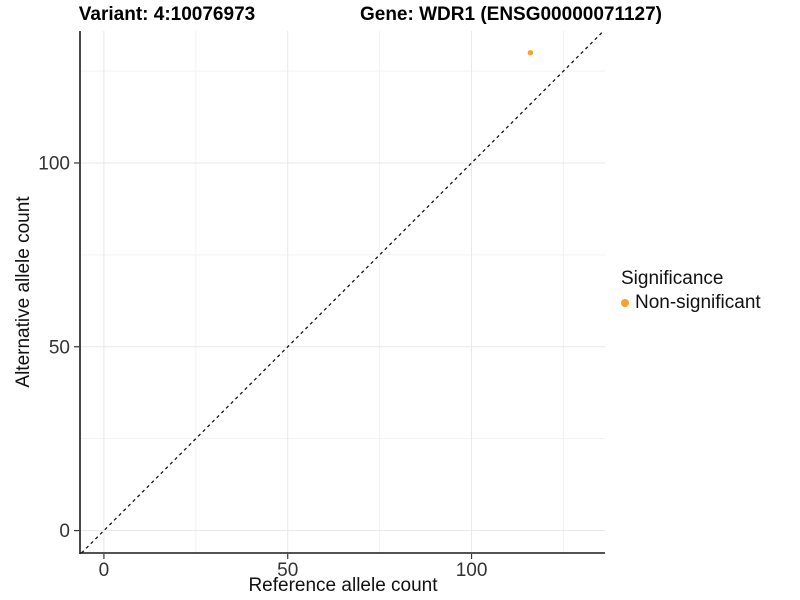 Image resolution: width=800 pixels, height=600 pixels. I want to click on y-tick-label: 50, so click(59, 347).